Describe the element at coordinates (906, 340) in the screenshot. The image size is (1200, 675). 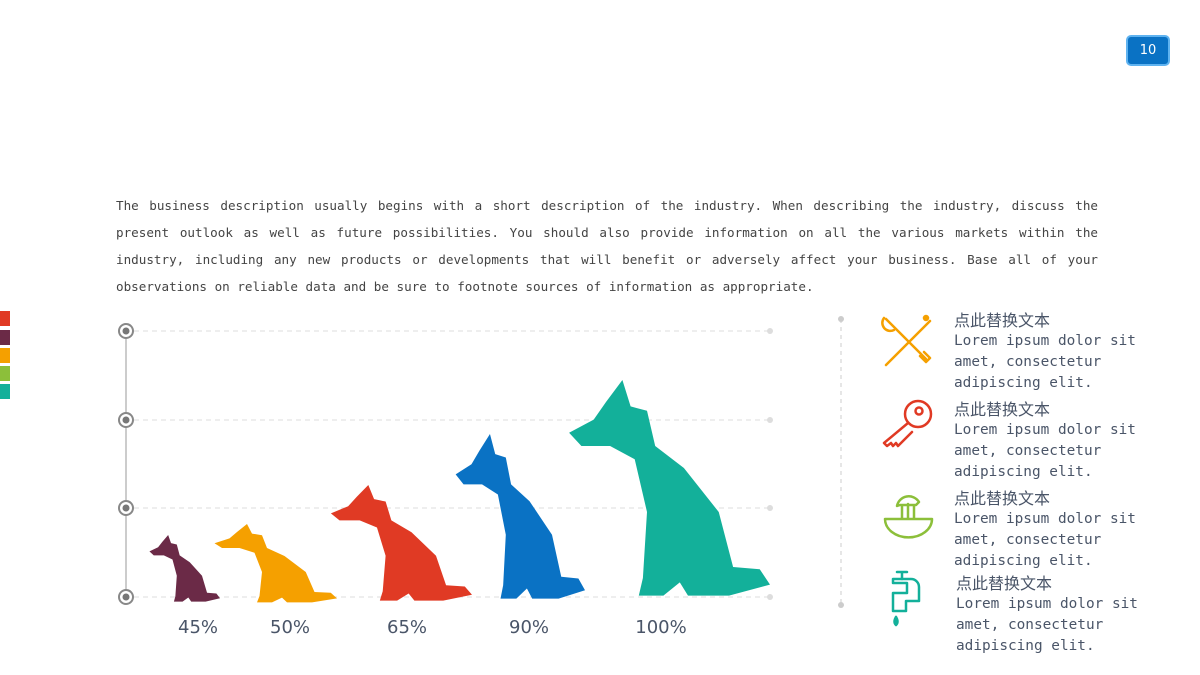
I see `tools-icon` at that location.